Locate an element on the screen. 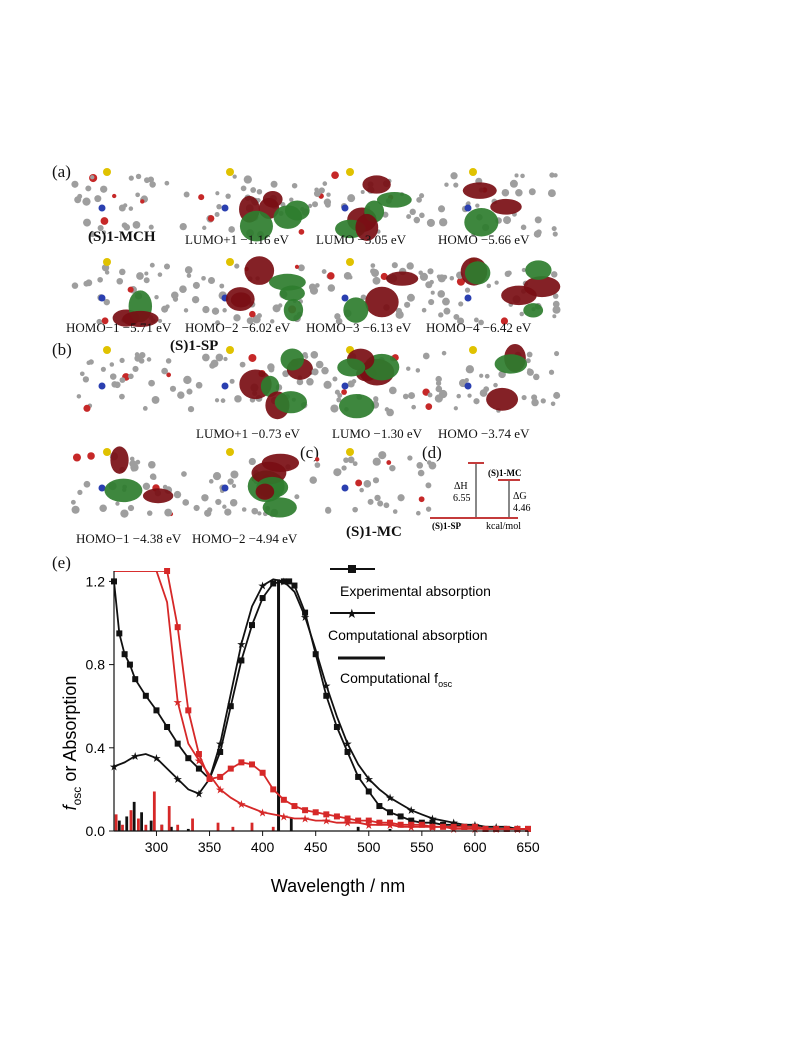 The width and height of the screenshot is (793, 1057). legend-exp-label: Experimental absorption is located at coordinates (415, 591).